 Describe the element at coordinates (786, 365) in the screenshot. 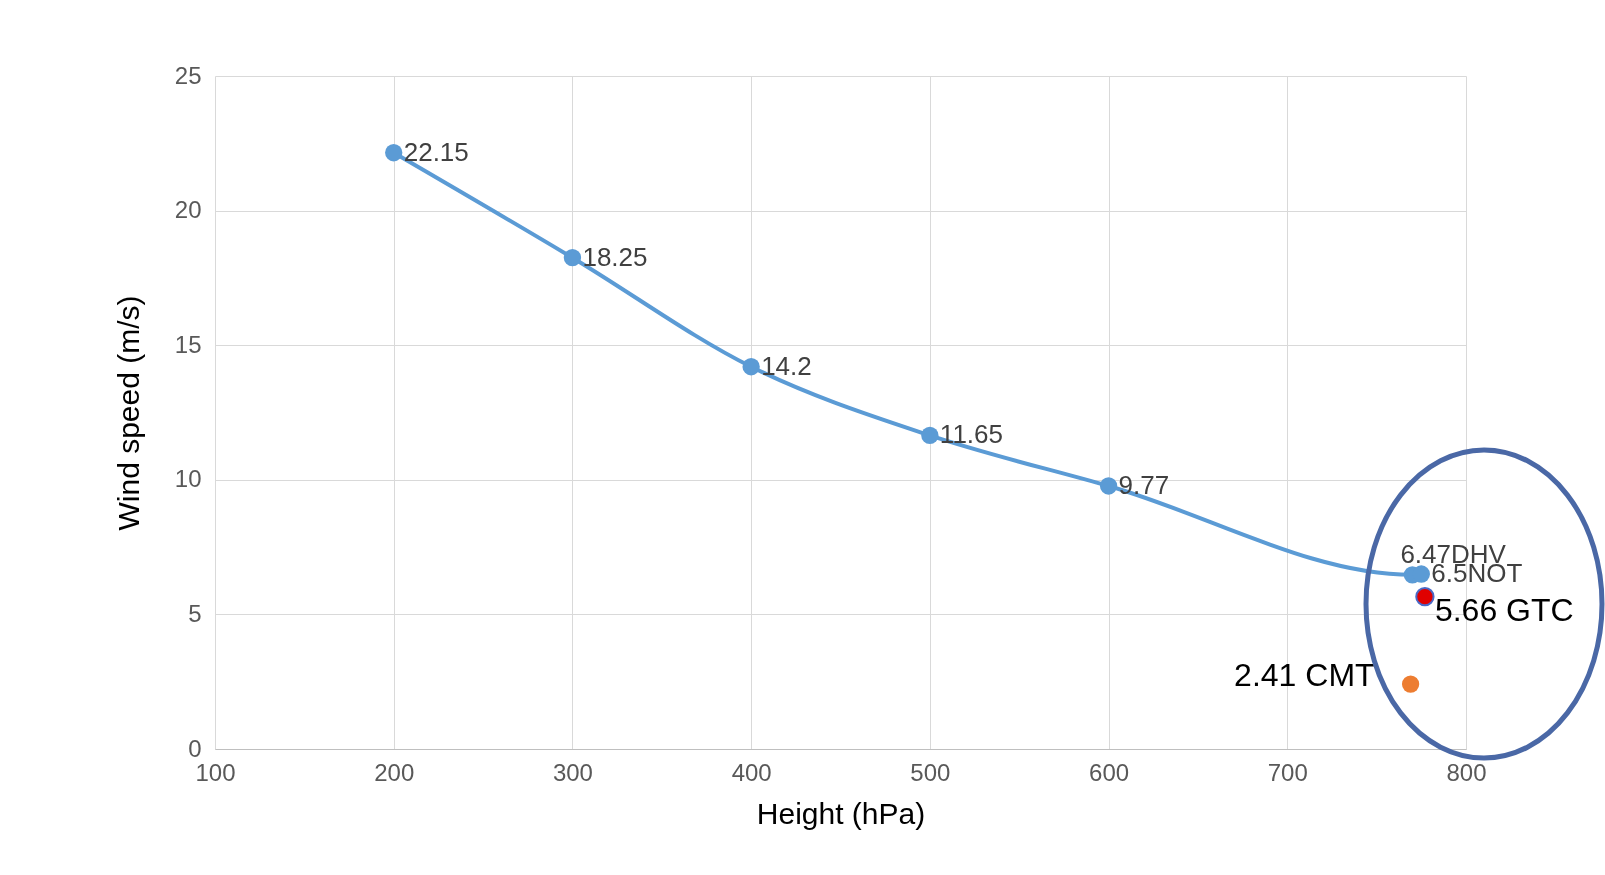

I see `data-label: 14.2` at that location.